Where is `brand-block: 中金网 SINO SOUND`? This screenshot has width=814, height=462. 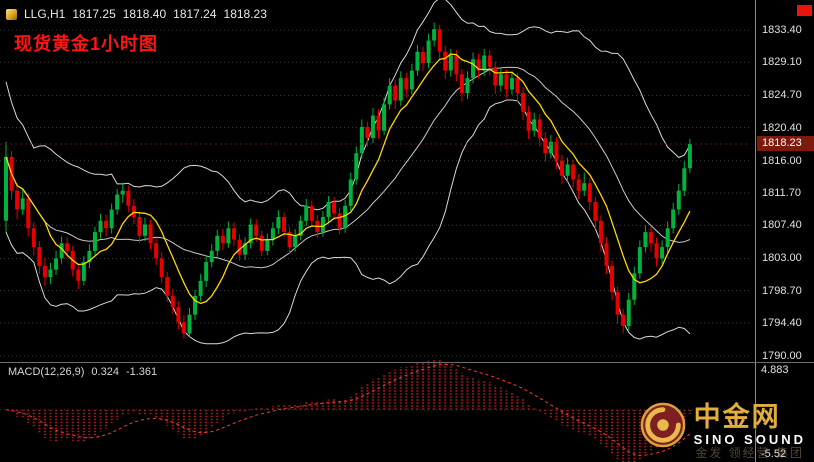 brand-block: 中金网 SINO SOUND is located at coordinates (723, 425).